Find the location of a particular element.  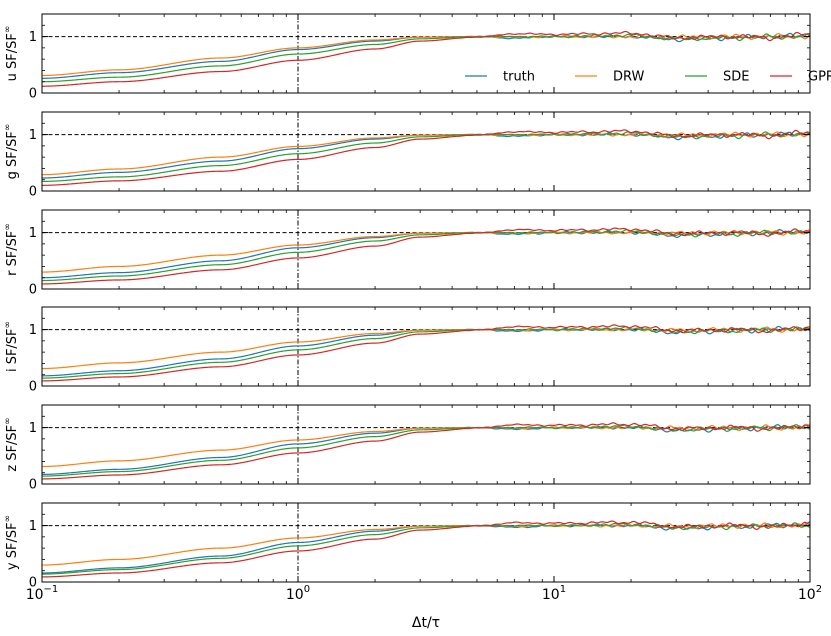

y-axis-label: g SF/SF∞ is located at coordinates (11, 152).